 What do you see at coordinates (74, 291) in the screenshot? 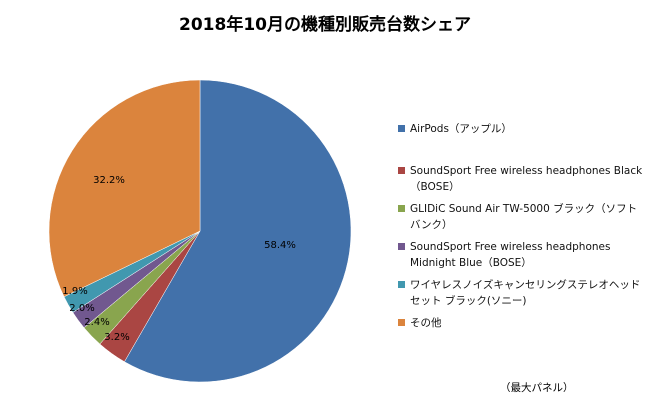
I see `slice-data-label: 1.9%` at bounding box center [74, 291].